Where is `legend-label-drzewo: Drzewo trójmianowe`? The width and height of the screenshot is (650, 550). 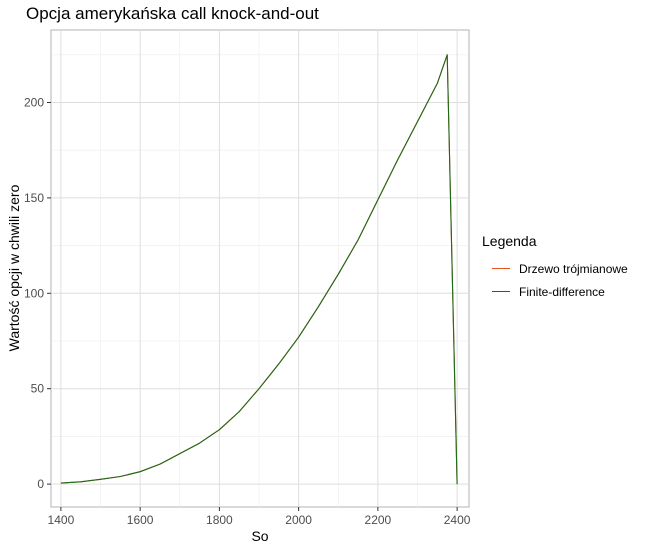
legend-label-drzewo: Drzewo trójmianowe is located at coordinates (573, 268).